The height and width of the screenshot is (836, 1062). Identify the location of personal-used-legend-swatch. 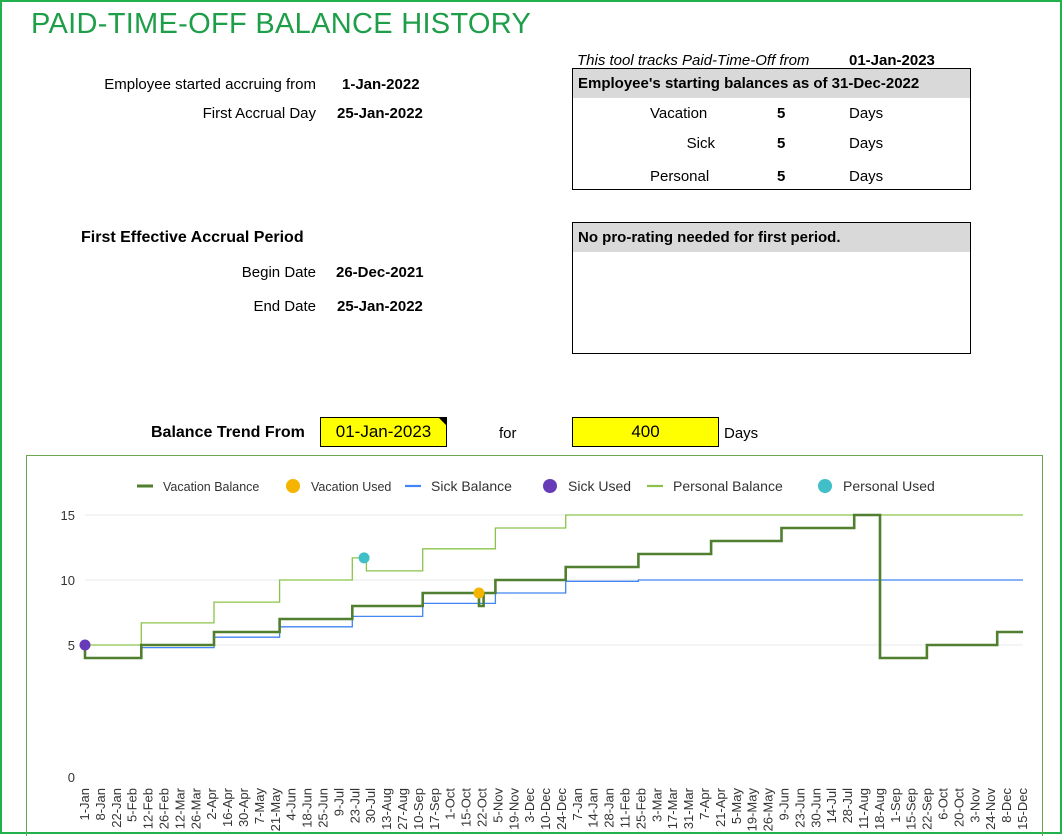
(825, 486).